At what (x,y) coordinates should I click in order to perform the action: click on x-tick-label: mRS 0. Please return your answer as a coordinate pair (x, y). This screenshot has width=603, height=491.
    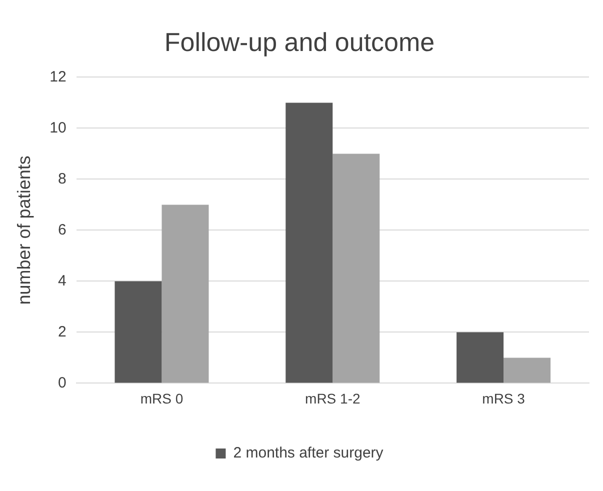
    Looking at the image, I should click on (162, 398).